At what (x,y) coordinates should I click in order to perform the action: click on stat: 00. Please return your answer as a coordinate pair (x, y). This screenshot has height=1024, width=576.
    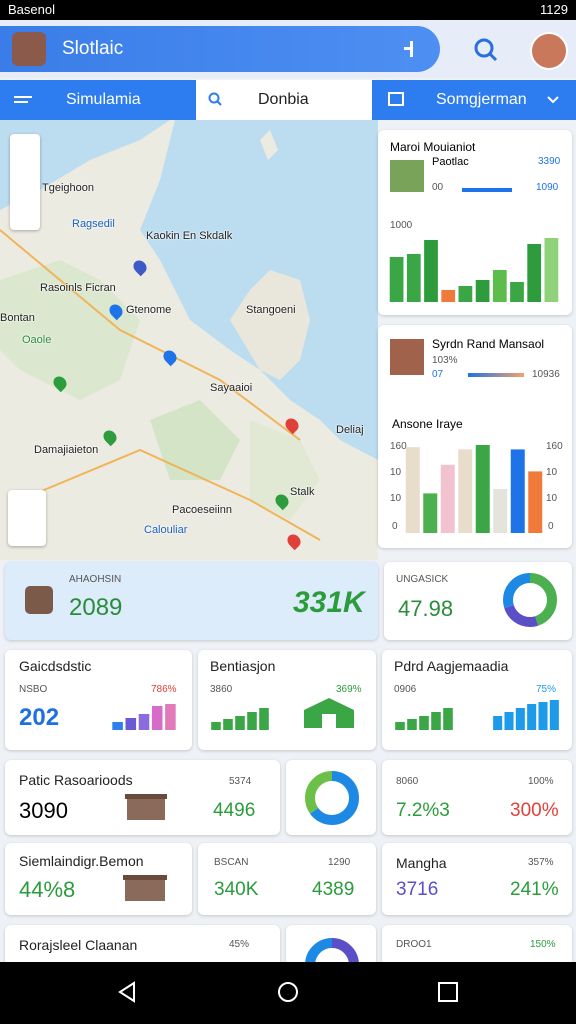
    Looking at the image, I should click on (438, 187).